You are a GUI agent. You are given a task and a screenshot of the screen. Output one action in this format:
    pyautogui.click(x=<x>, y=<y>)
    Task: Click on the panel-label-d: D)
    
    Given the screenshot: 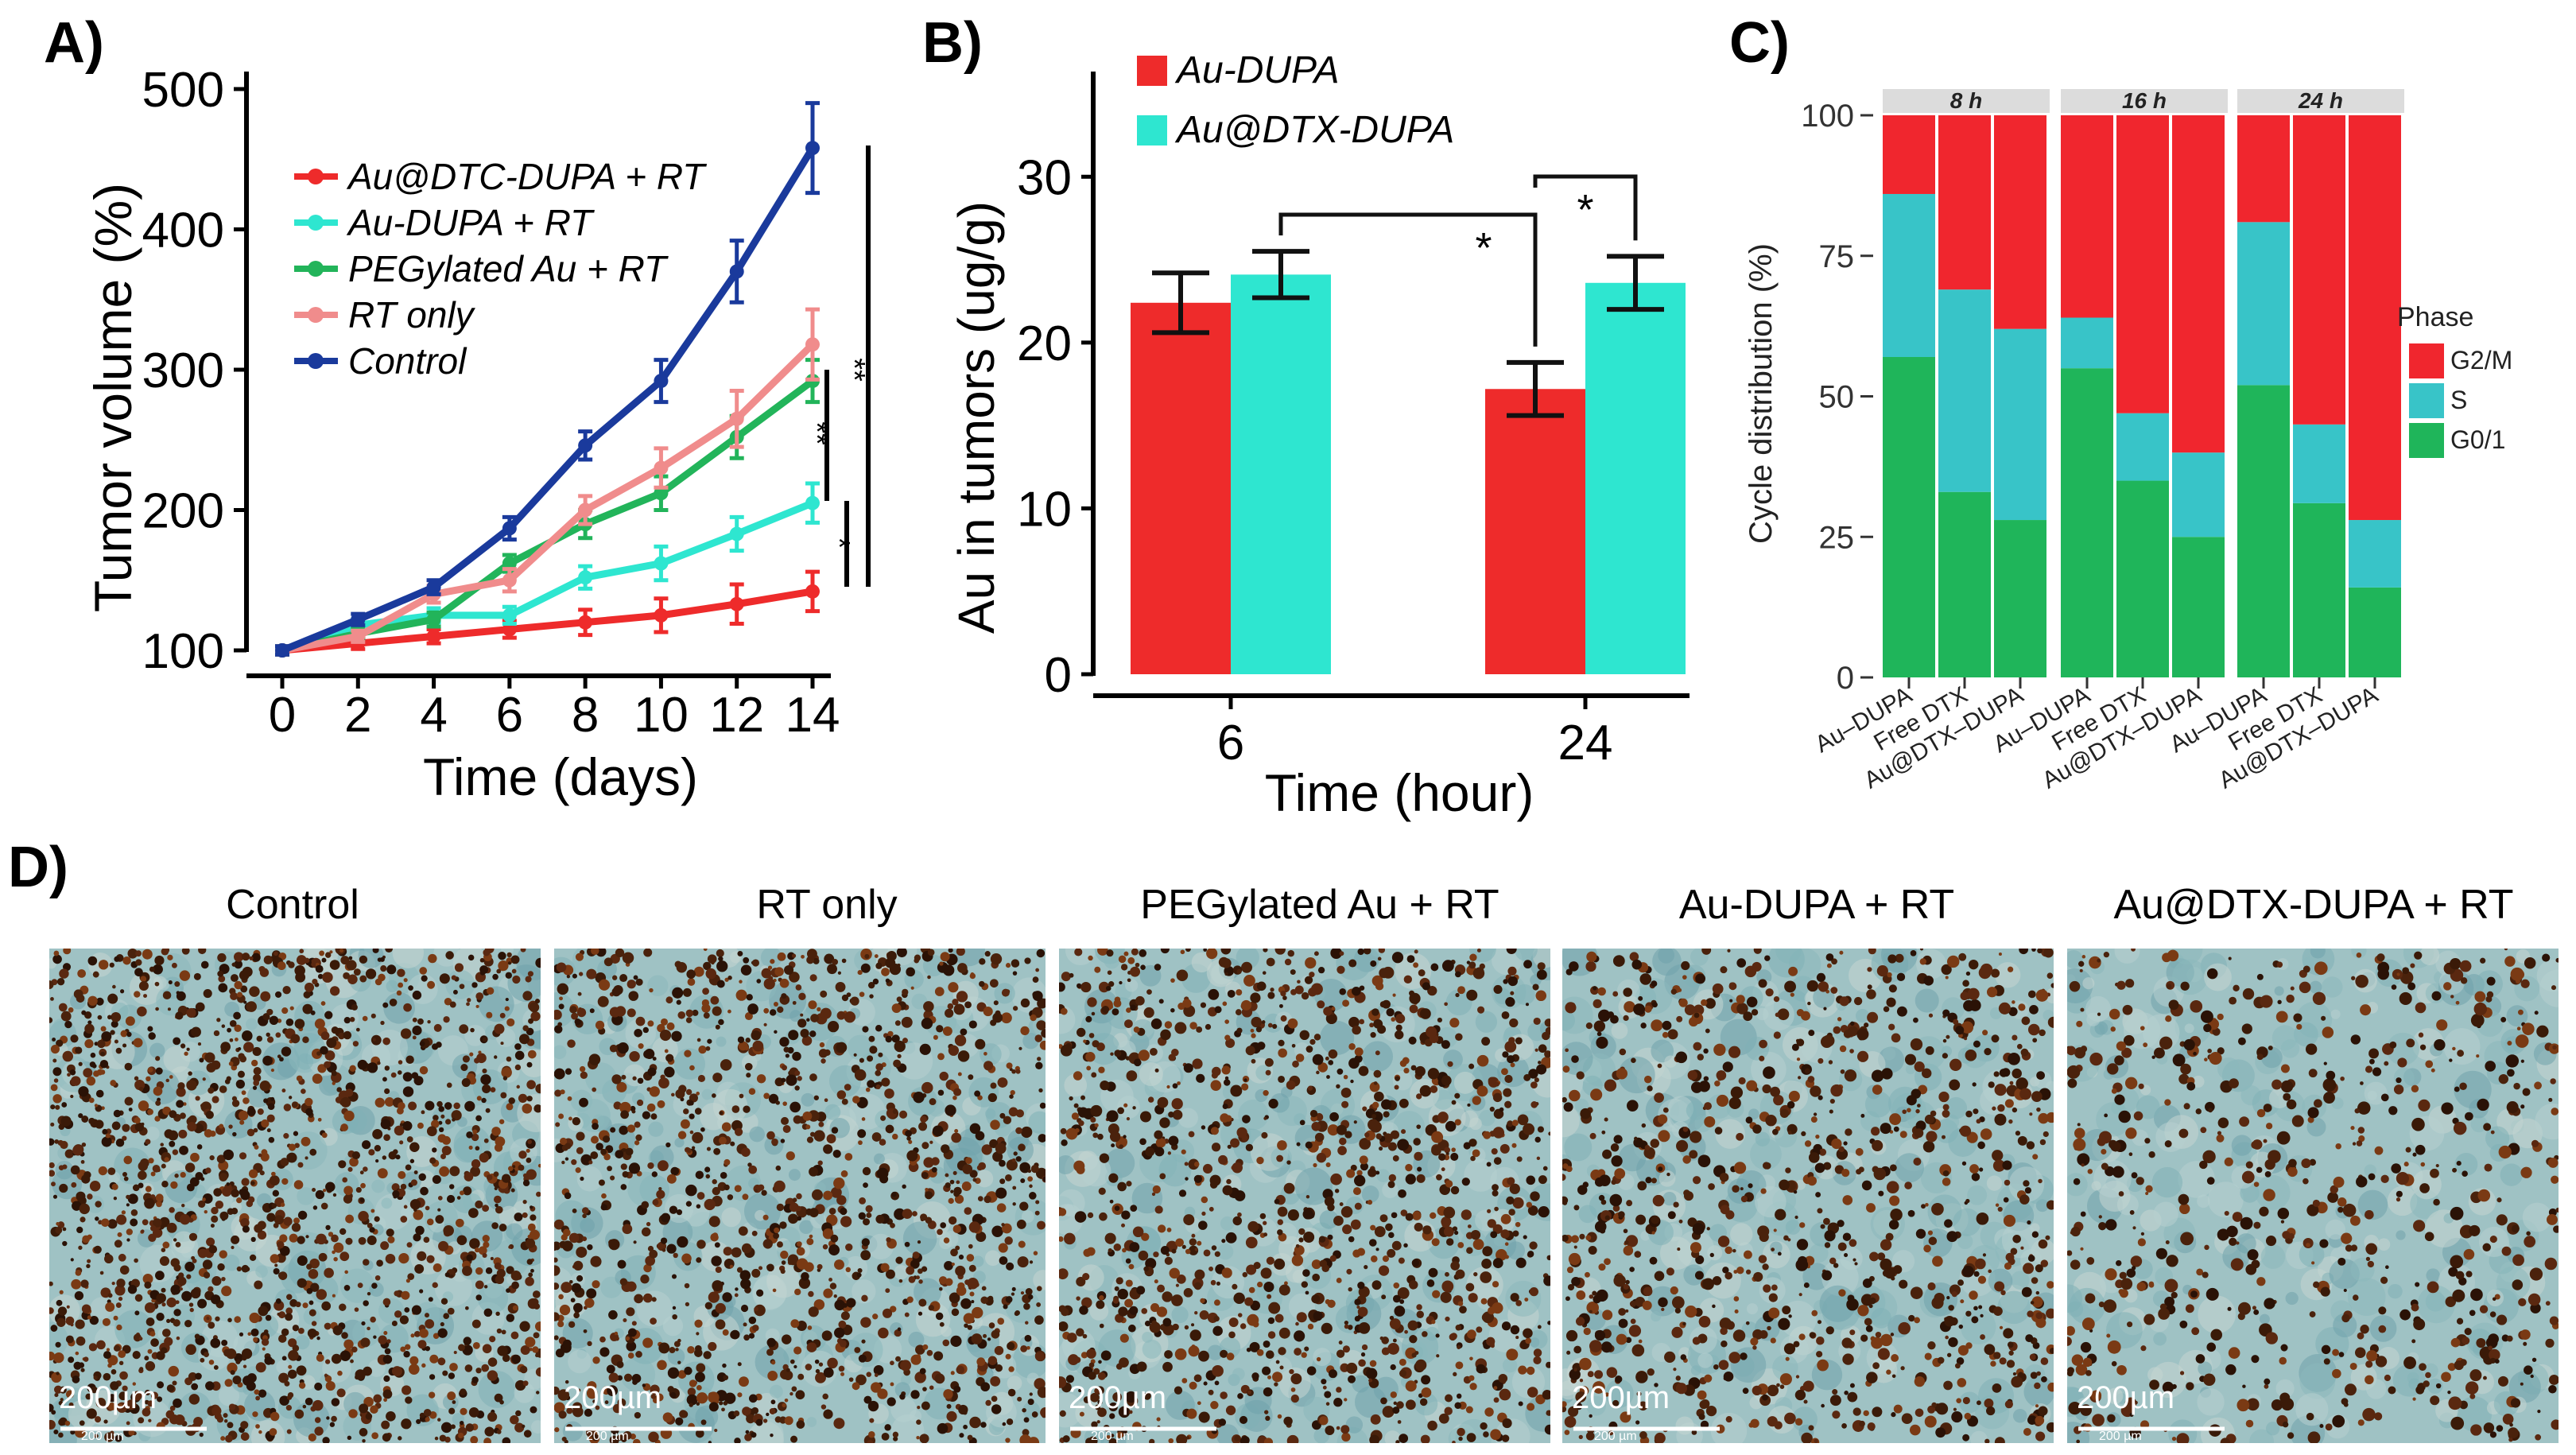 What is the action you would take?
    pyautogui.click(x=38, y=867)
    